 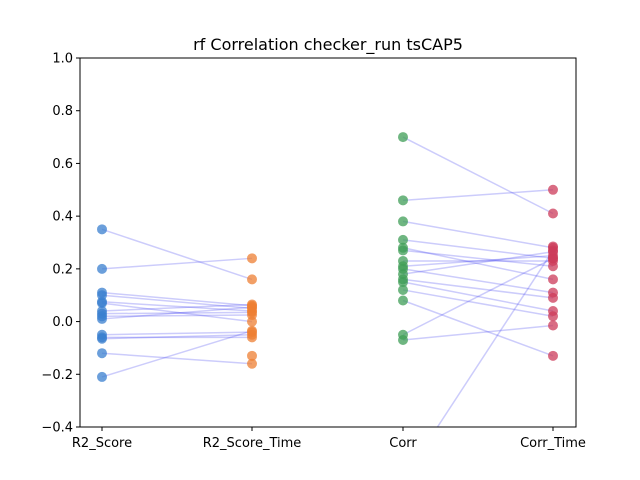 What do you see at coordinates (252, 443) in the screenshot?
I see `x-tick-label: R2_Score_Time` at bounding box center [252, 443].